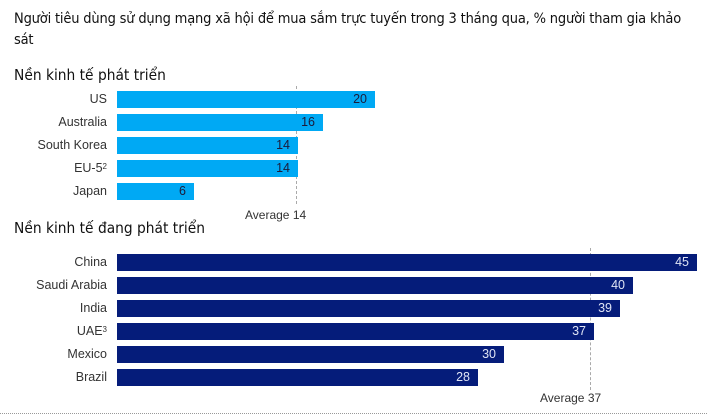 The image size is (707, 419). Describe the element at coordinates (276, 215) in the screenshot. I see `developed-average-label: Average 14` at that location.